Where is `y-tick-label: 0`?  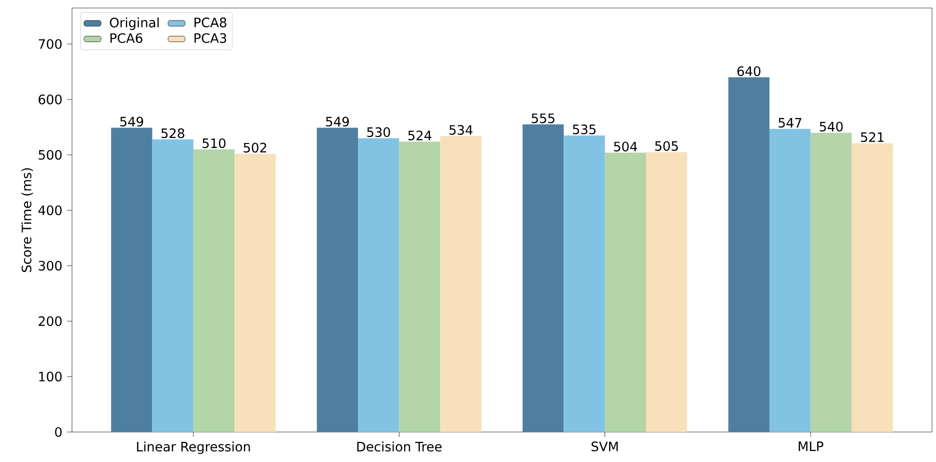 y-tick-label: 0 is located at coordinates (58, 432).